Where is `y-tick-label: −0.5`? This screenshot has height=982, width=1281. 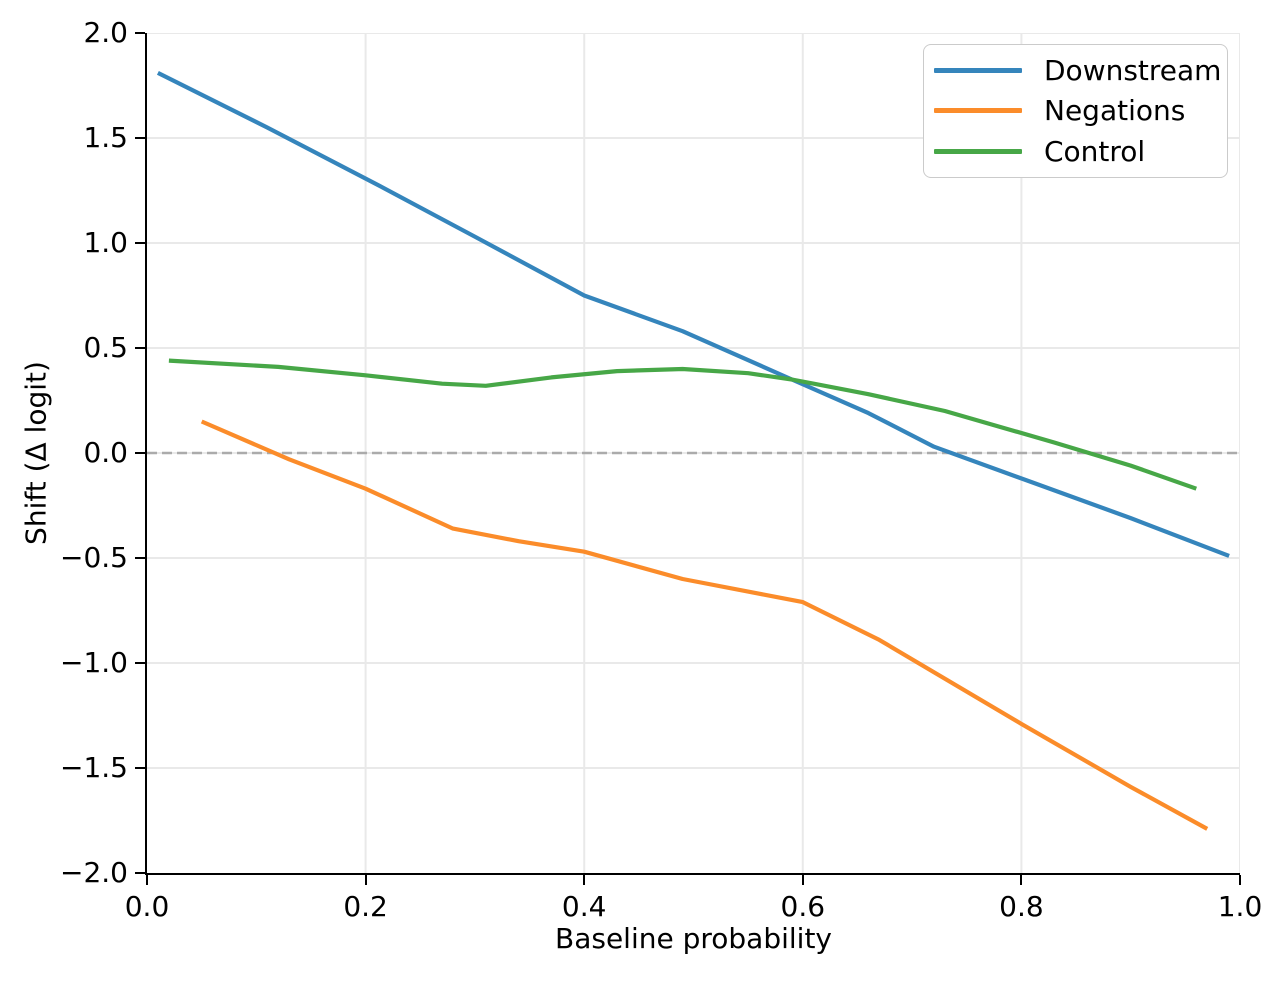
y-tick-label: −0.5 is located at coordinates (94, 557).